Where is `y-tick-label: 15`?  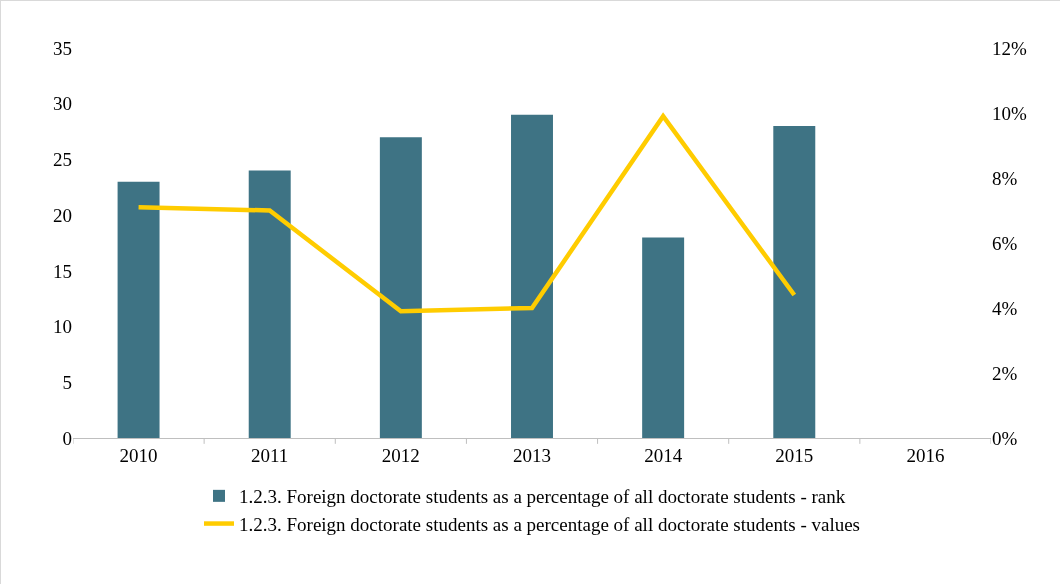 y-tick-label: 15 is located at coordinates (62, 271).